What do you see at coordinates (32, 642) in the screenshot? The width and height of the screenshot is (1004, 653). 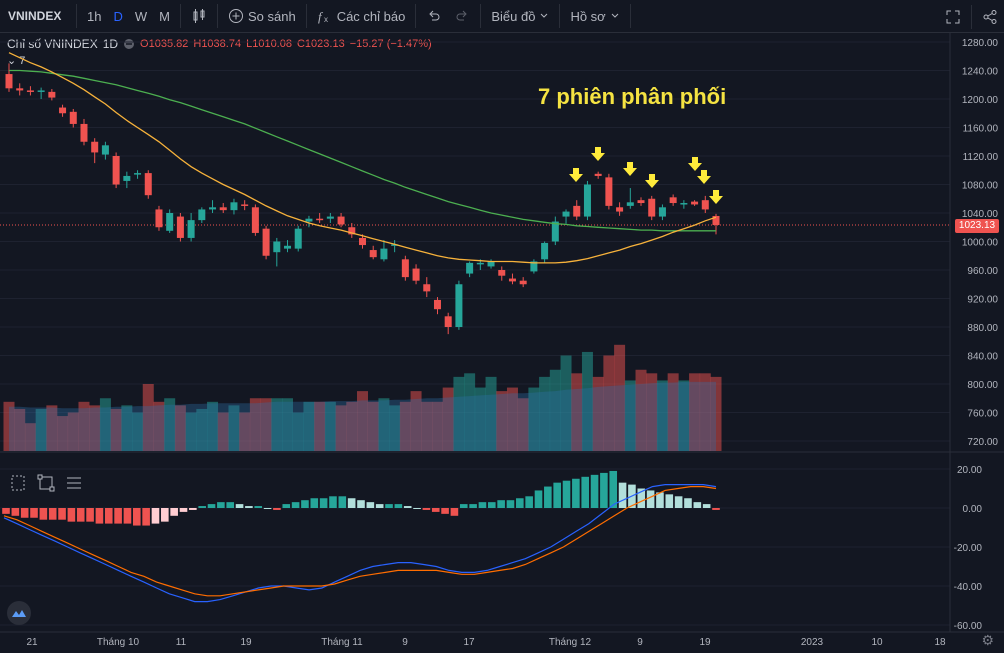 I see `time-axis-label: 21` at bounding box center [32, 642].